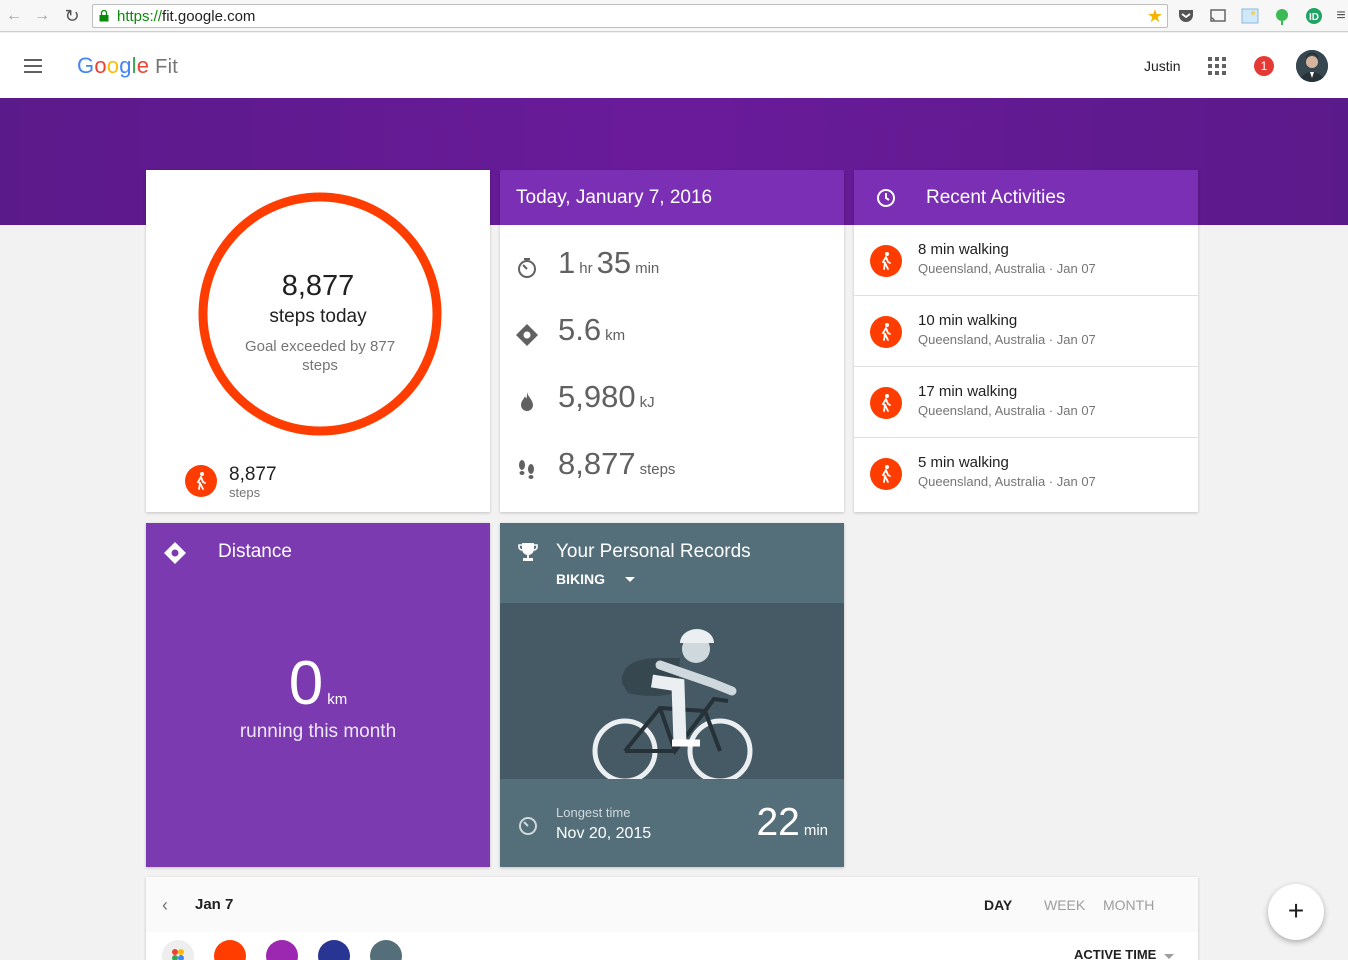  What do you see at coordinates (674, 65) in the screenshot?
I see `app-header: Google Fit Justin 1` at bounding box center [674, 65].